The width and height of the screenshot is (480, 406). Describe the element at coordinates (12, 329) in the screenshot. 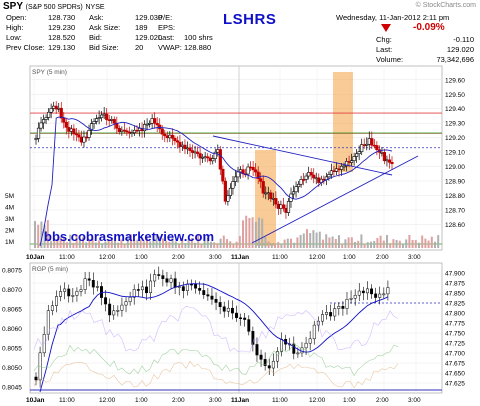

I see `y-tick-label-left: 0.8060` at that location.